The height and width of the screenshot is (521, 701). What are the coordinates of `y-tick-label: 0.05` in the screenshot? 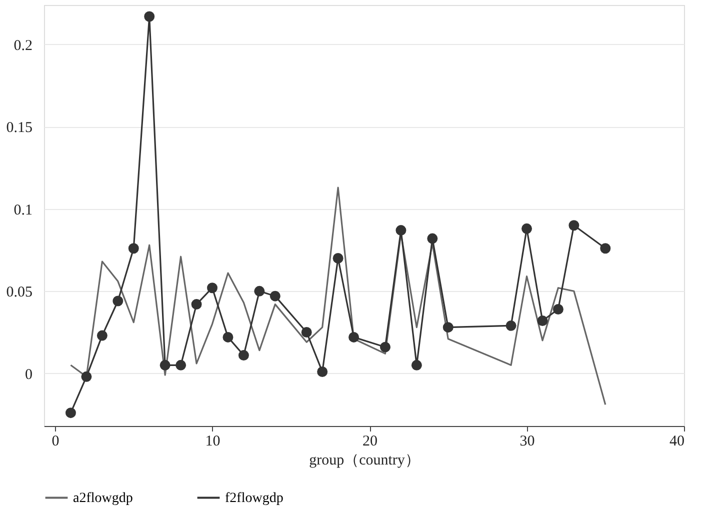 It's located at (19, 292).